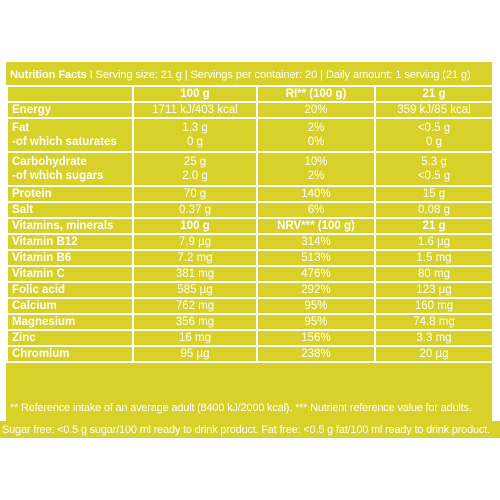  Describe the element at coordinates (195, 194) in the screenshot. I see `row-value-100g: 70 g` at that location.